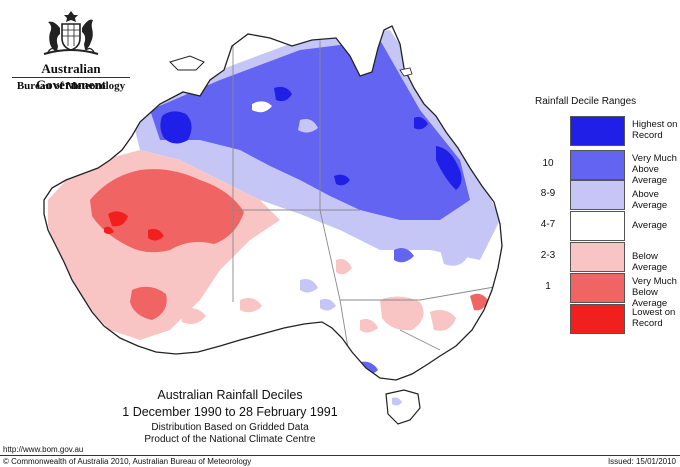 This screenshot has height=467, width=680. What do you see at coordinates (548, 224) in the screenshot?
I see `legend-value: 4-7` at bounding box center [548, 224].